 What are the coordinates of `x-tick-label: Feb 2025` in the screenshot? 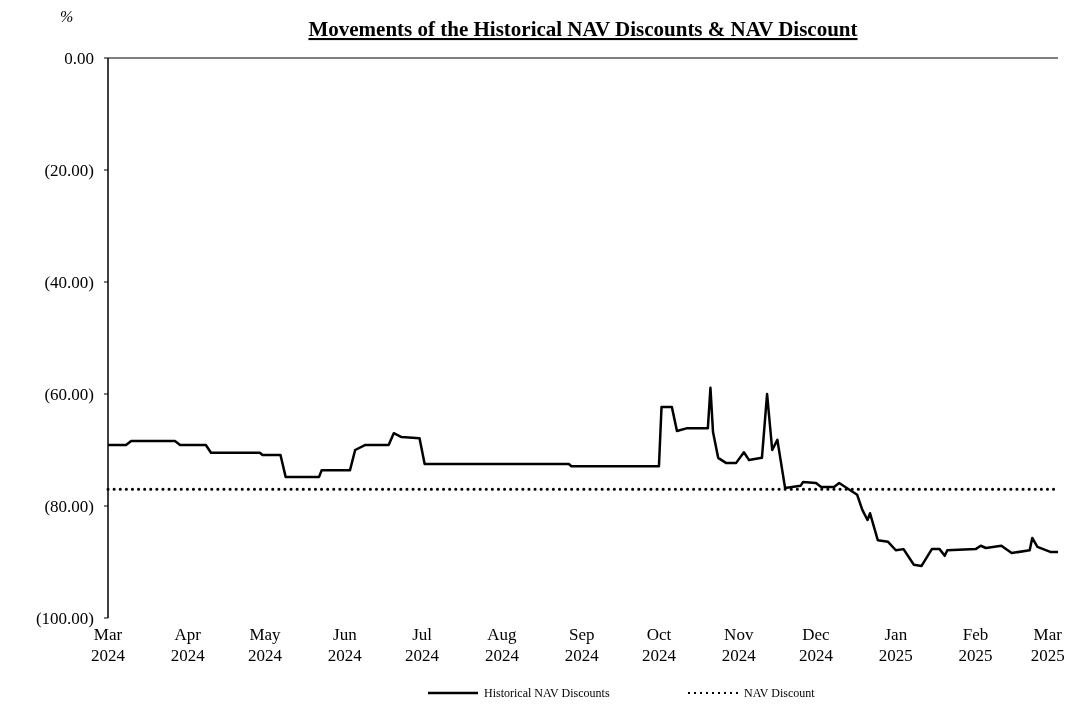 It's located at (975, 645).